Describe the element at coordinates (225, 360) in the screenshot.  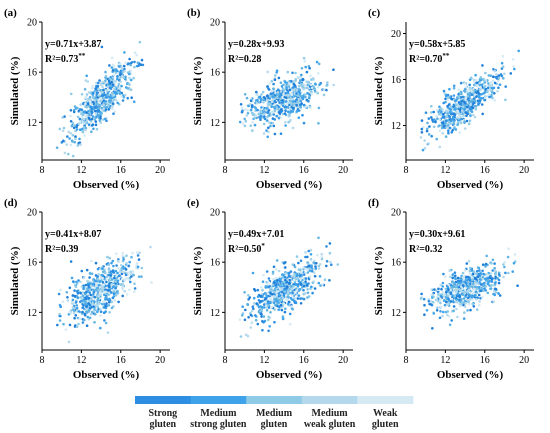
I see `x-tick-label: 8` at that location.